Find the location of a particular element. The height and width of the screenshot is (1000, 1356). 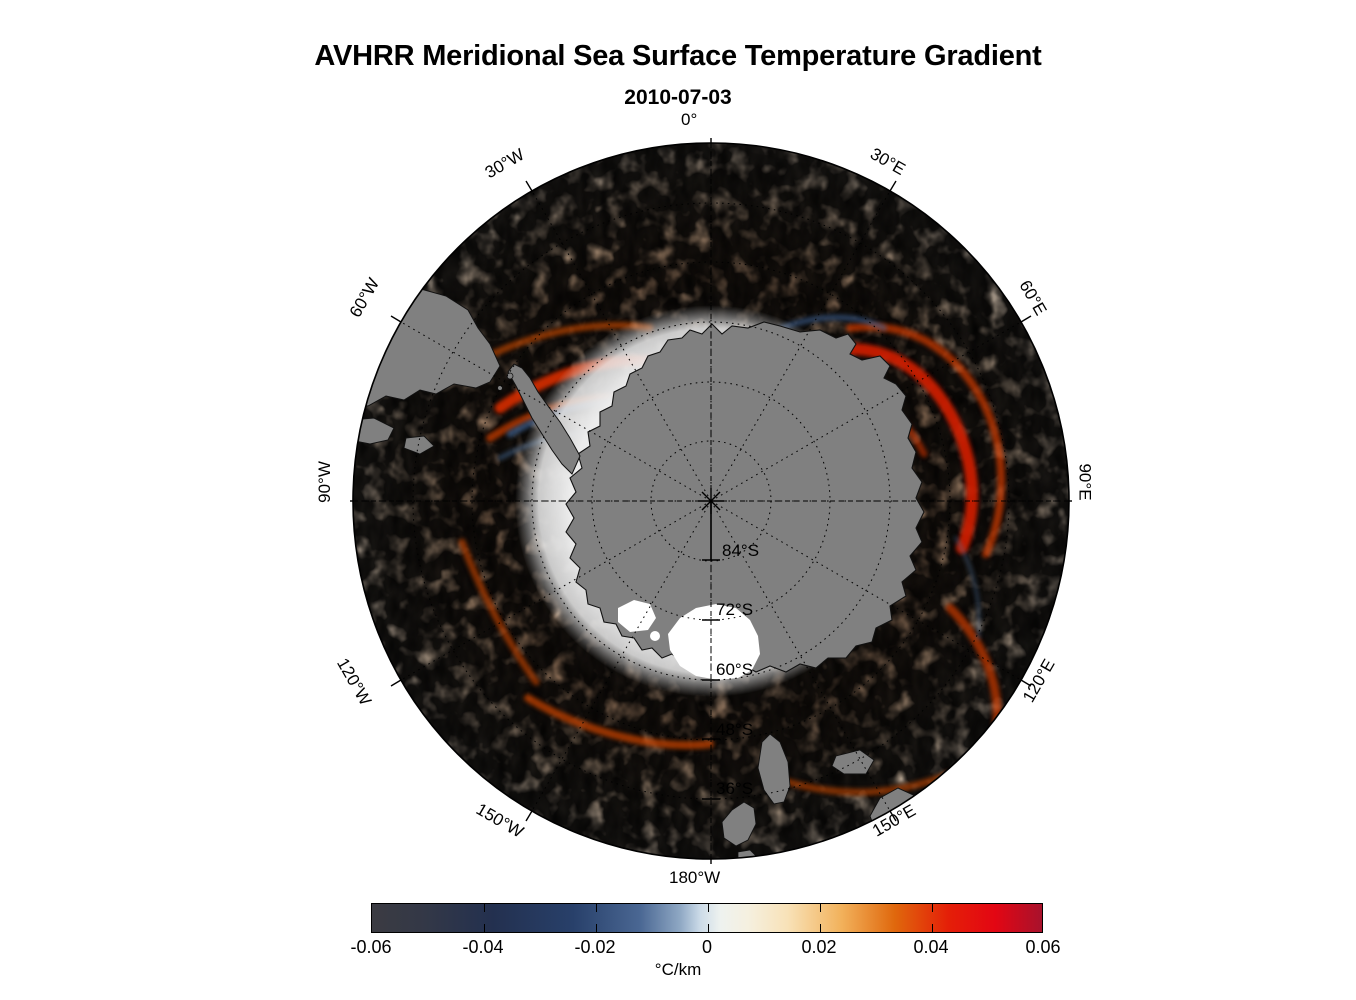

colorbar is located at coordinates (707, 918).